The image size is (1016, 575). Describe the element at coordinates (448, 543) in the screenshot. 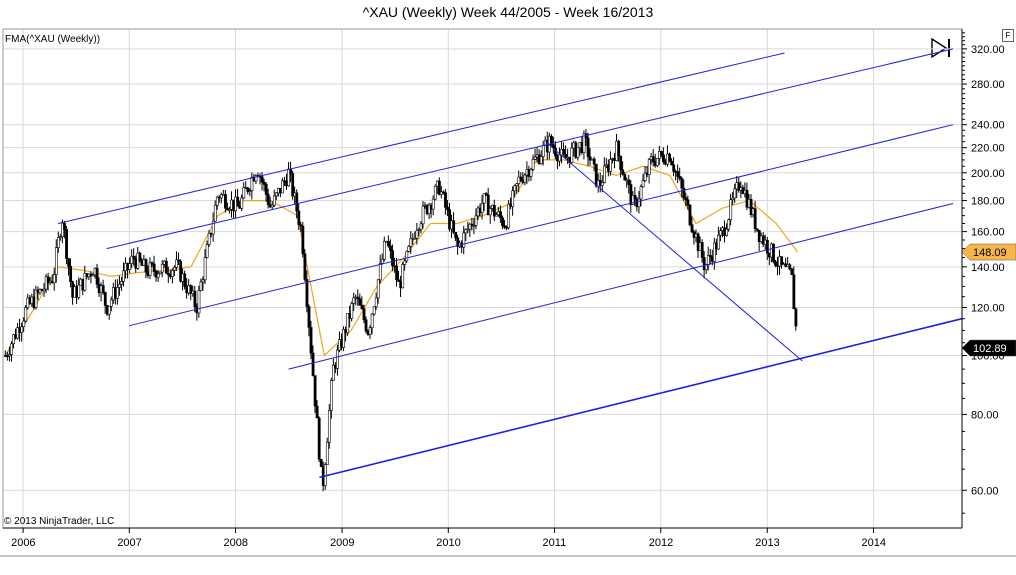

I see `x-tick-label: 2010` at that location.